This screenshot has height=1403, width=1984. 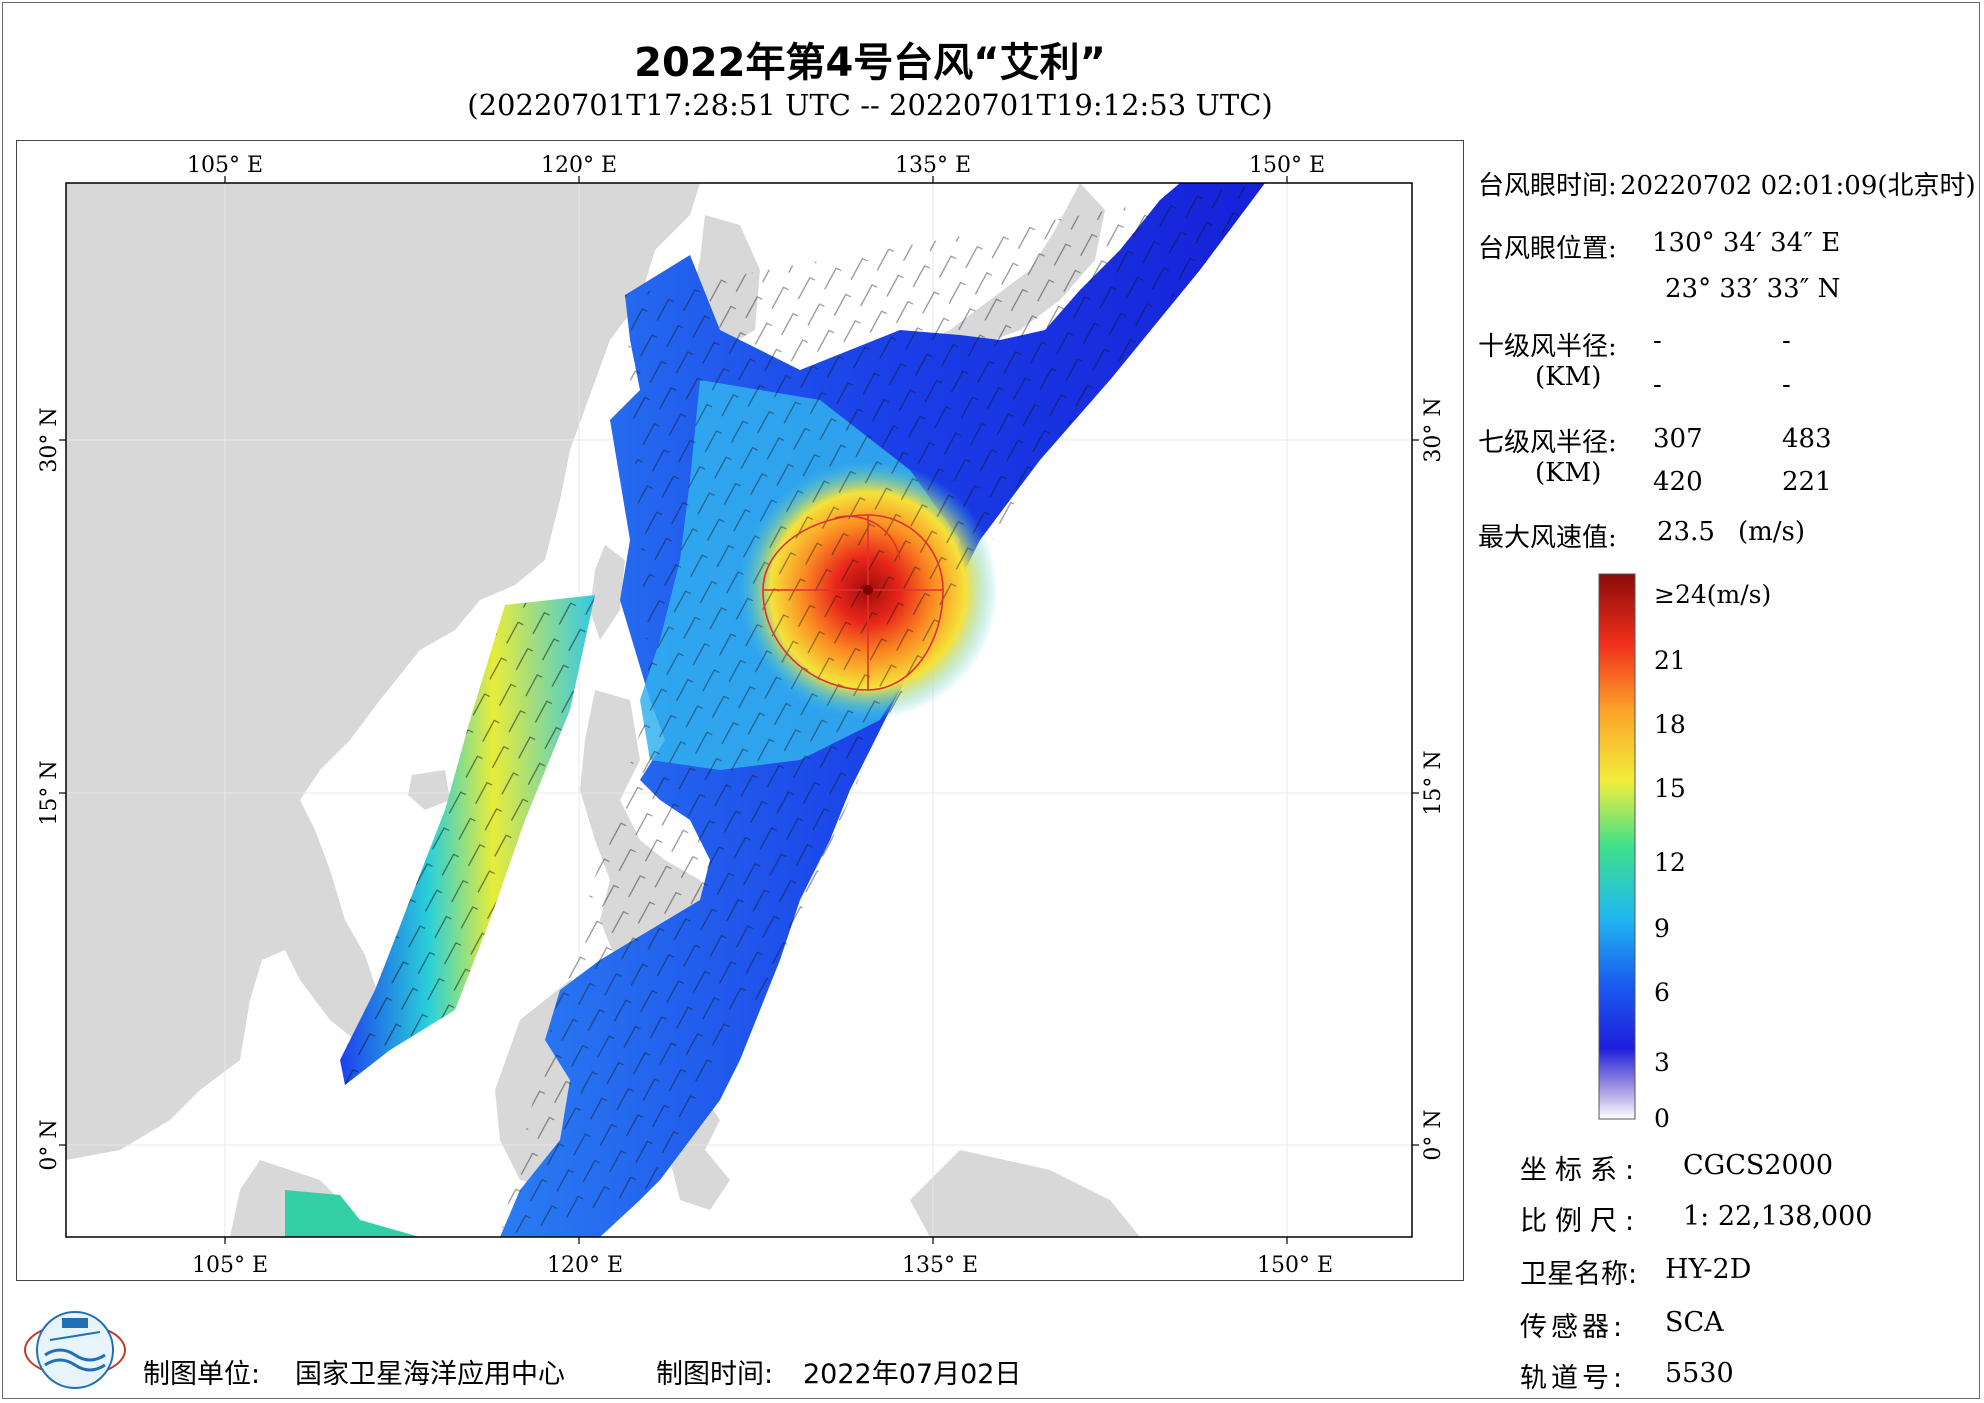 I want to click on r7-value-se: 483, so click(x=1807, y=439).